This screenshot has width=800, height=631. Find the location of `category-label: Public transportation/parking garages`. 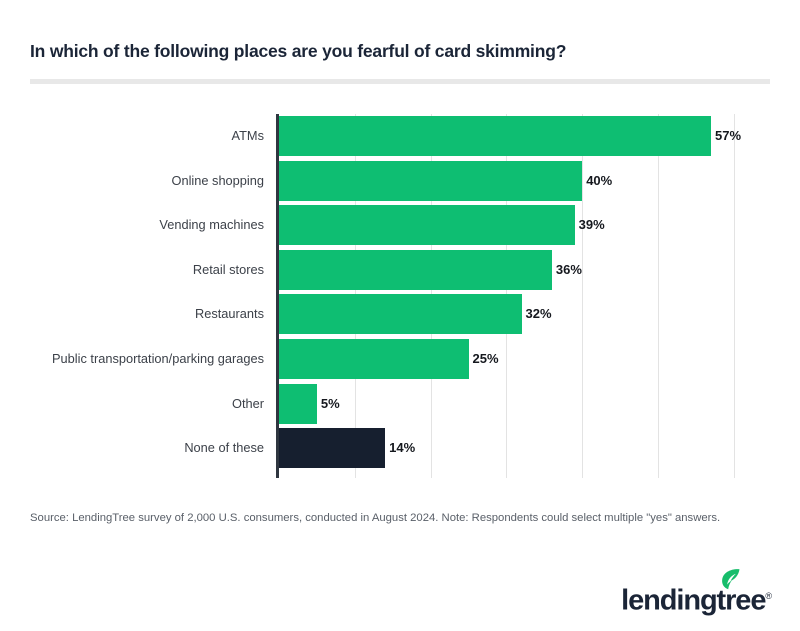

category-label: Public transportation/parking garages is located at coordinates (158, 358).